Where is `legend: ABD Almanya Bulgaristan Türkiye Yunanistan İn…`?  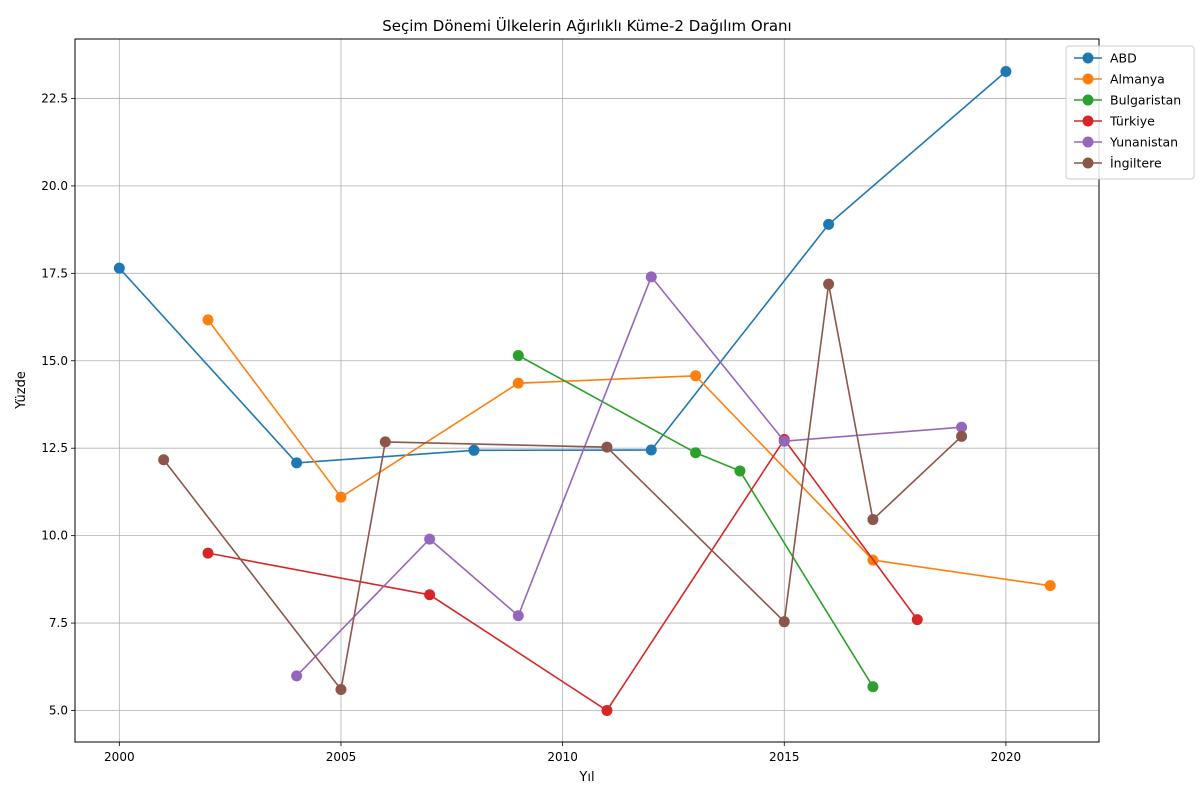 legend: ABD Almanya Bulgaristan Türkiye Yunanistan İn… is located at coordinates (1130, 112).